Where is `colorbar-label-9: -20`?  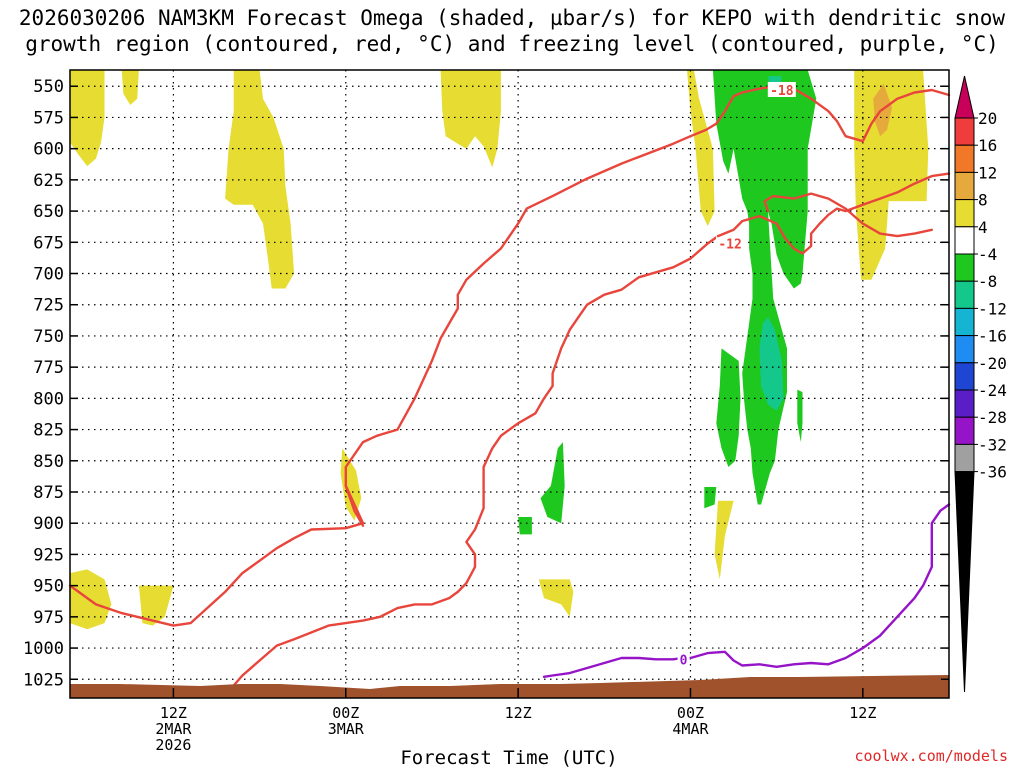 colorbar-label-9: -20 is located at coordinates (992, 363).